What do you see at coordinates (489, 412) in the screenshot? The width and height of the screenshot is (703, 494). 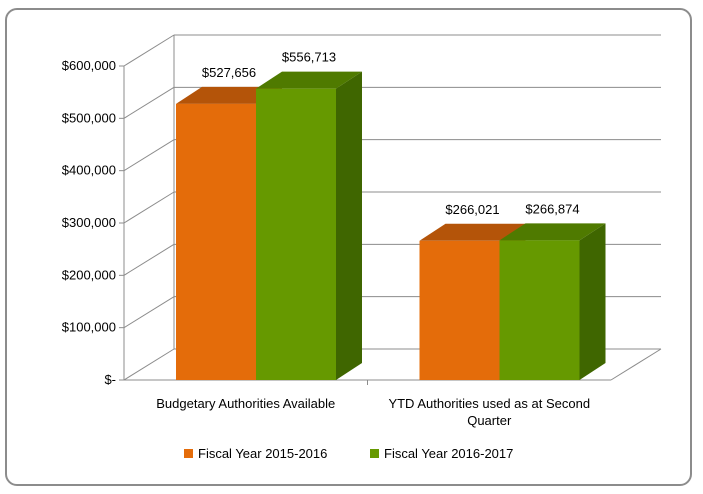 I see `x-tick-label: YTD Authorities used as at Second Quarter` at bounding box center [489, 412].